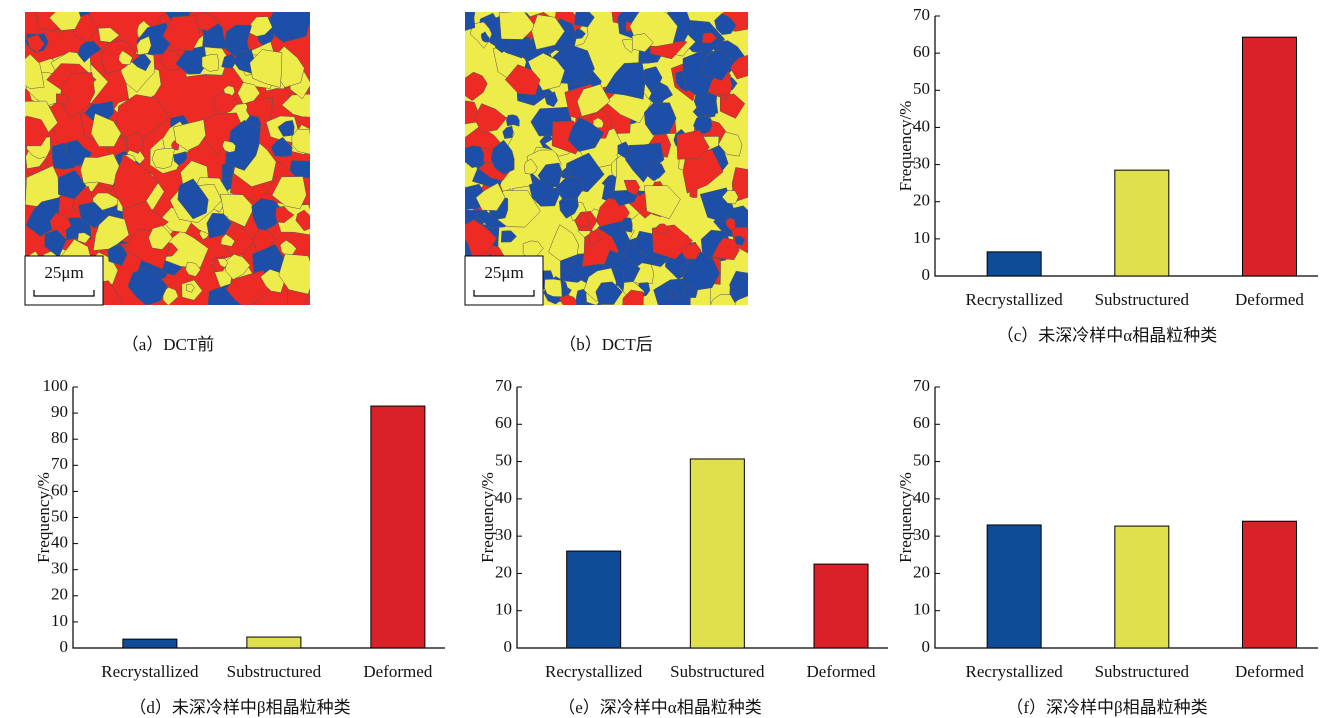  What do you see at coordinates (239, 707) in the screenshot?
I see `caption: （d）未深冷样中β相晶粒种类` at bounding box center [239, 707].